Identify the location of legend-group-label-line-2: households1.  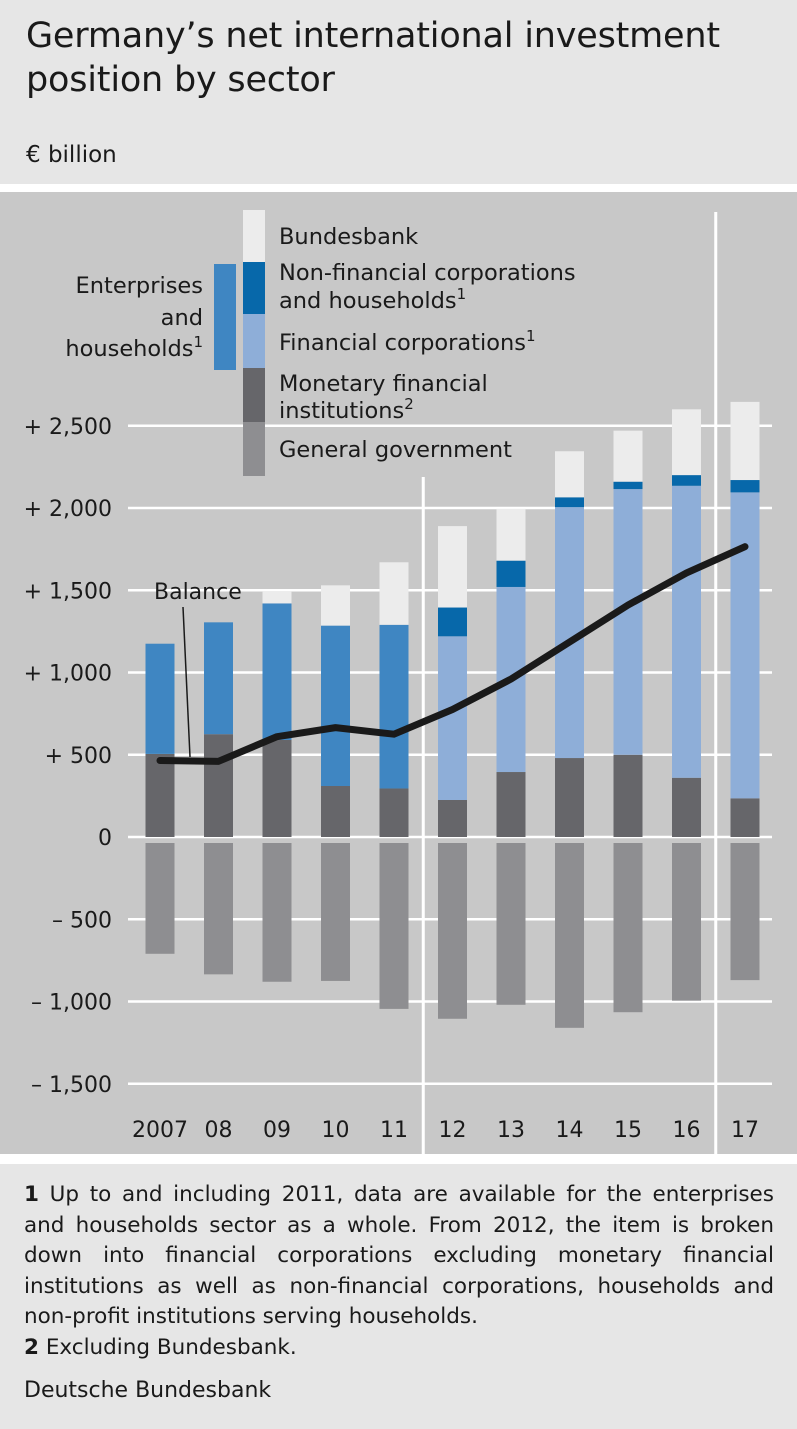
(134, 347).